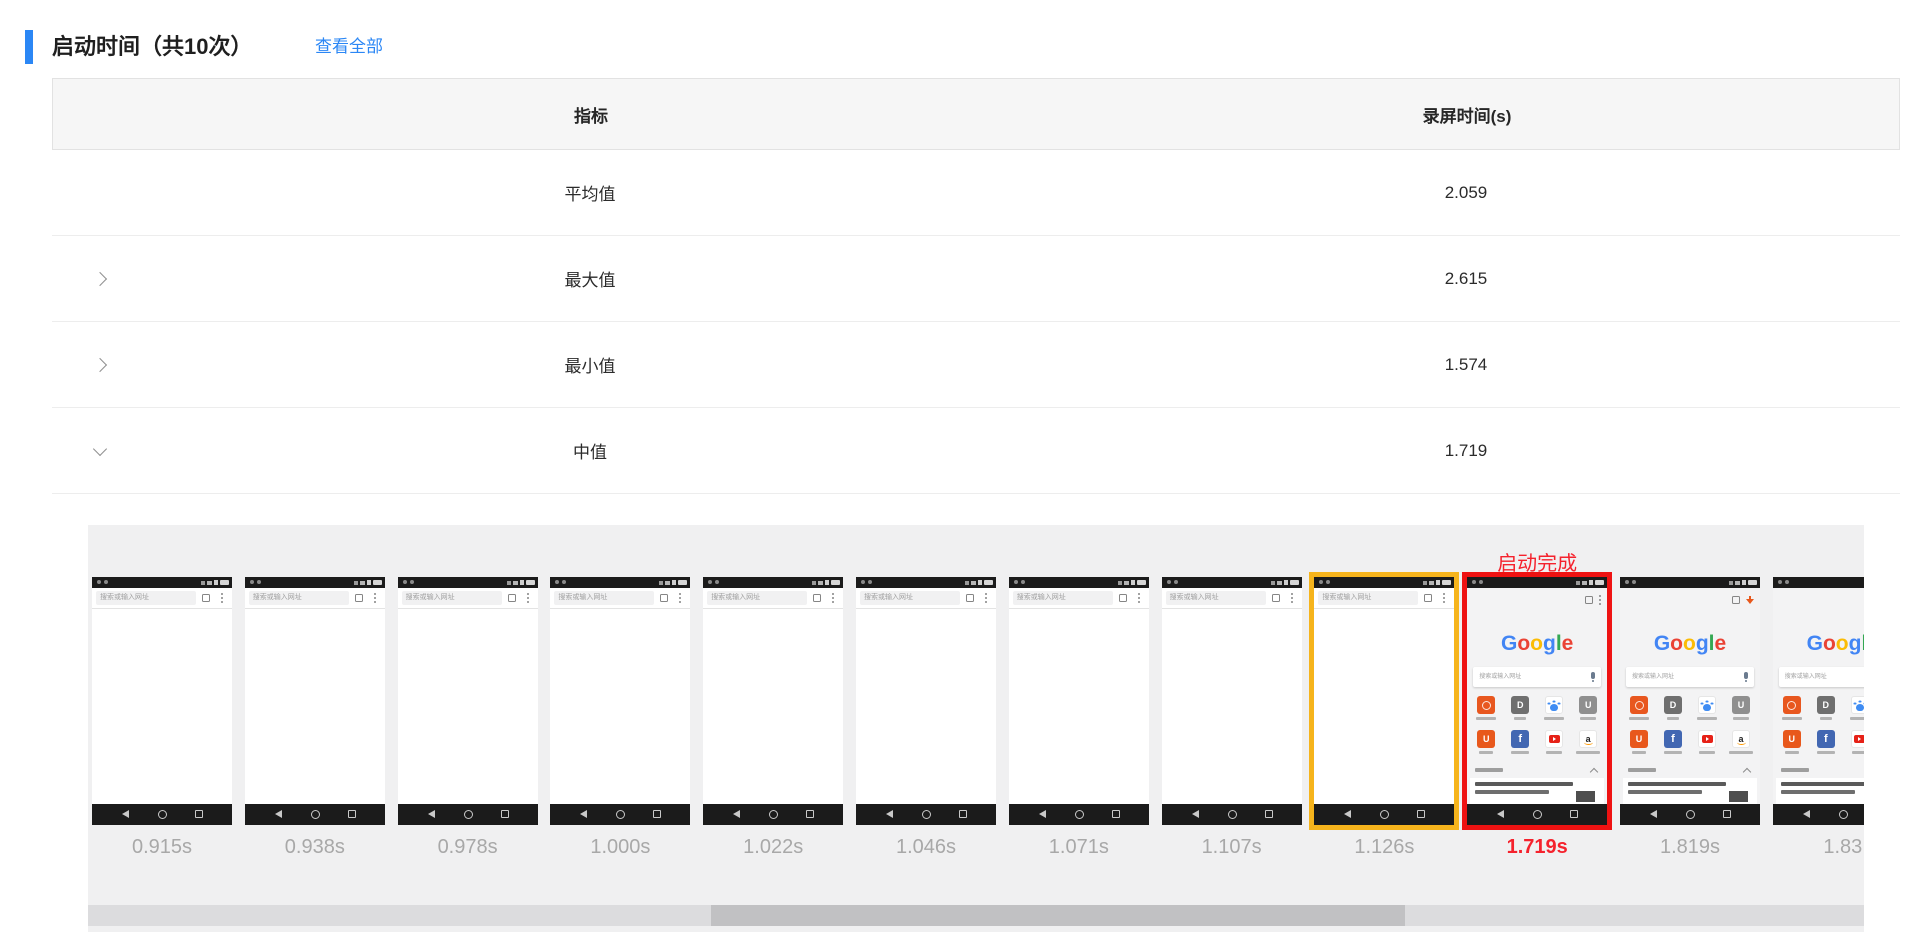 The image size is (1920, 947). Describe the element at coordinates (1058, 915) in the screenshot. I see `horizontal-scrollbar-thumb` at that location.